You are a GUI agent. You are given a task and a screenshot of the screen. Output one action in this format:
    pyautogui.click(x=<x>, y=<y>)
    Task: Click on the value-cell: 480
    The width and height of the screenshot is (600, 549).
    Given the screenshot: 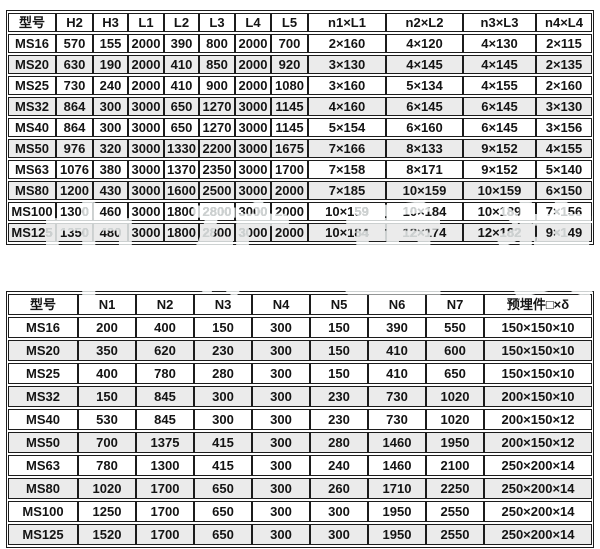 What is the action you would take?
    pyautogui.click(x=110, y=232)
    